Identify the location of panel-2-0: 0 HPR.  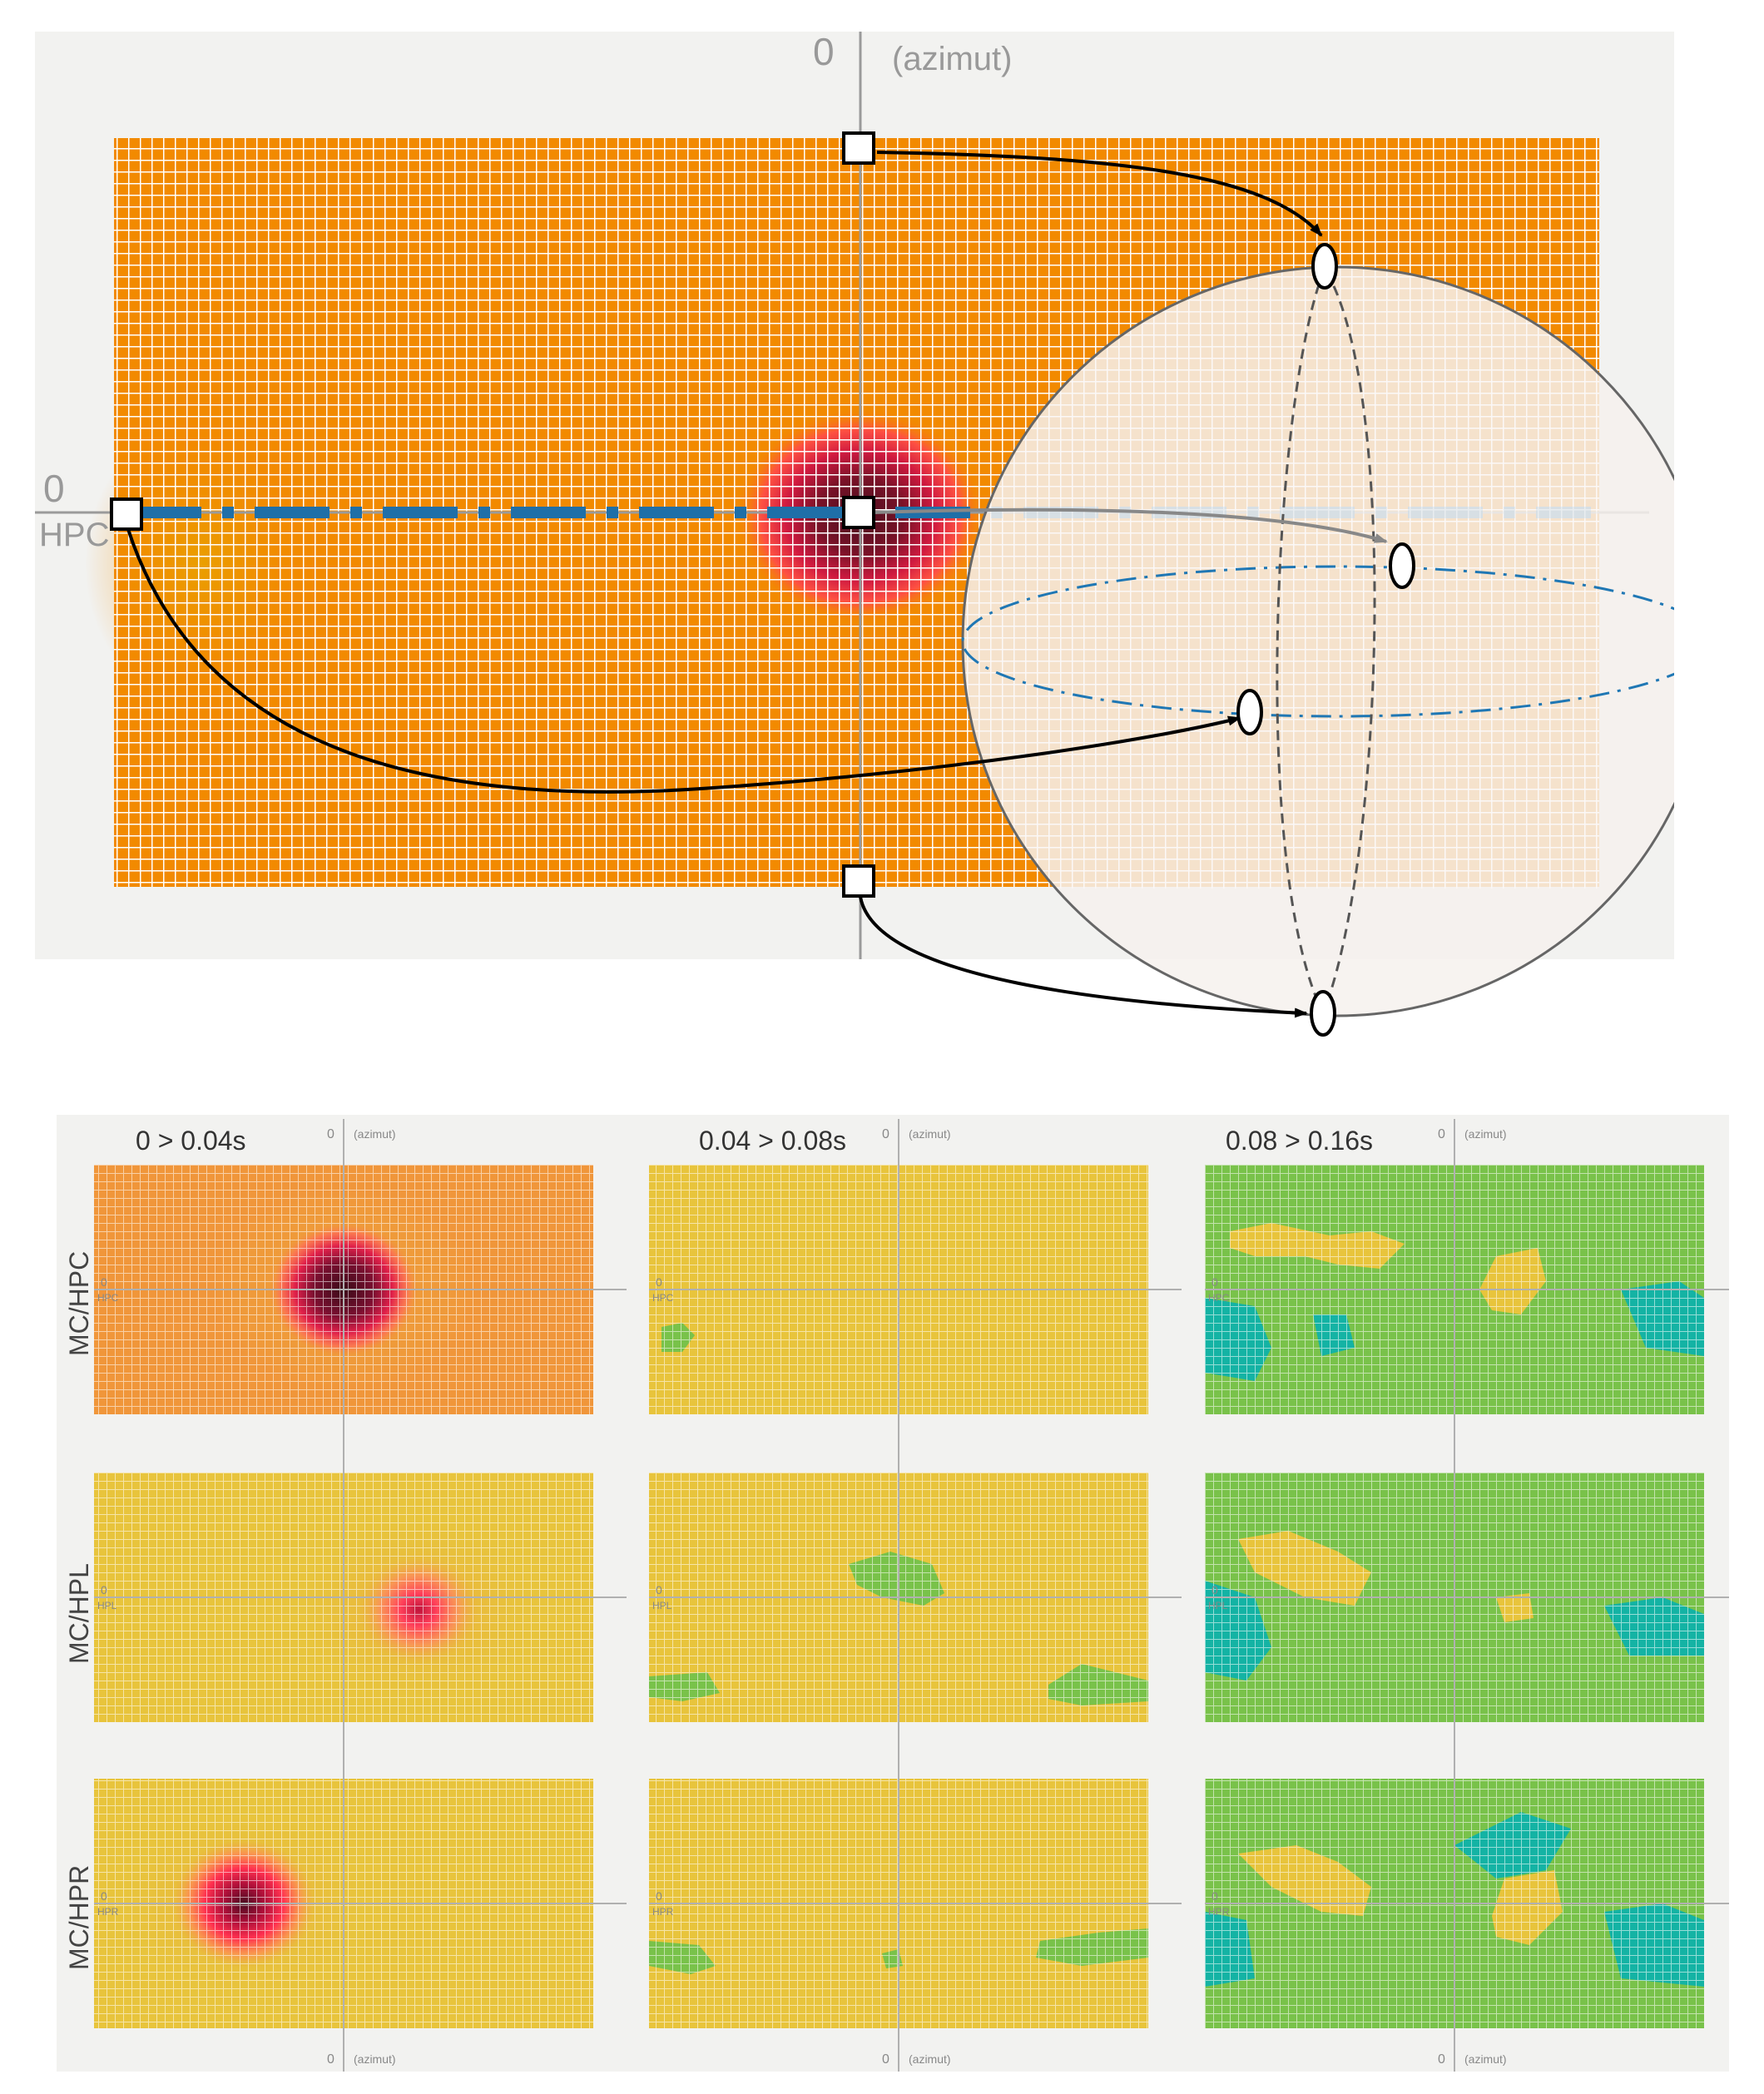
(360, 1903).